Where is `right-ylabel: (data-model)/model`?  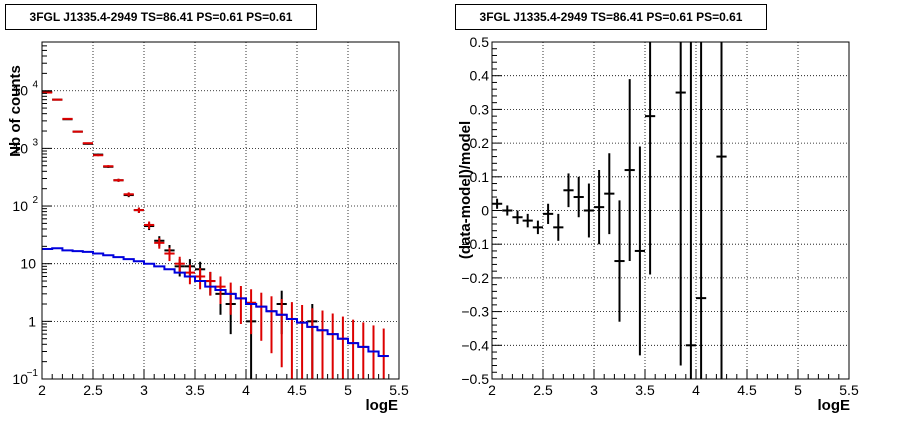 right-ylabel: (data-model)/model is located at coordinates (465, 190).